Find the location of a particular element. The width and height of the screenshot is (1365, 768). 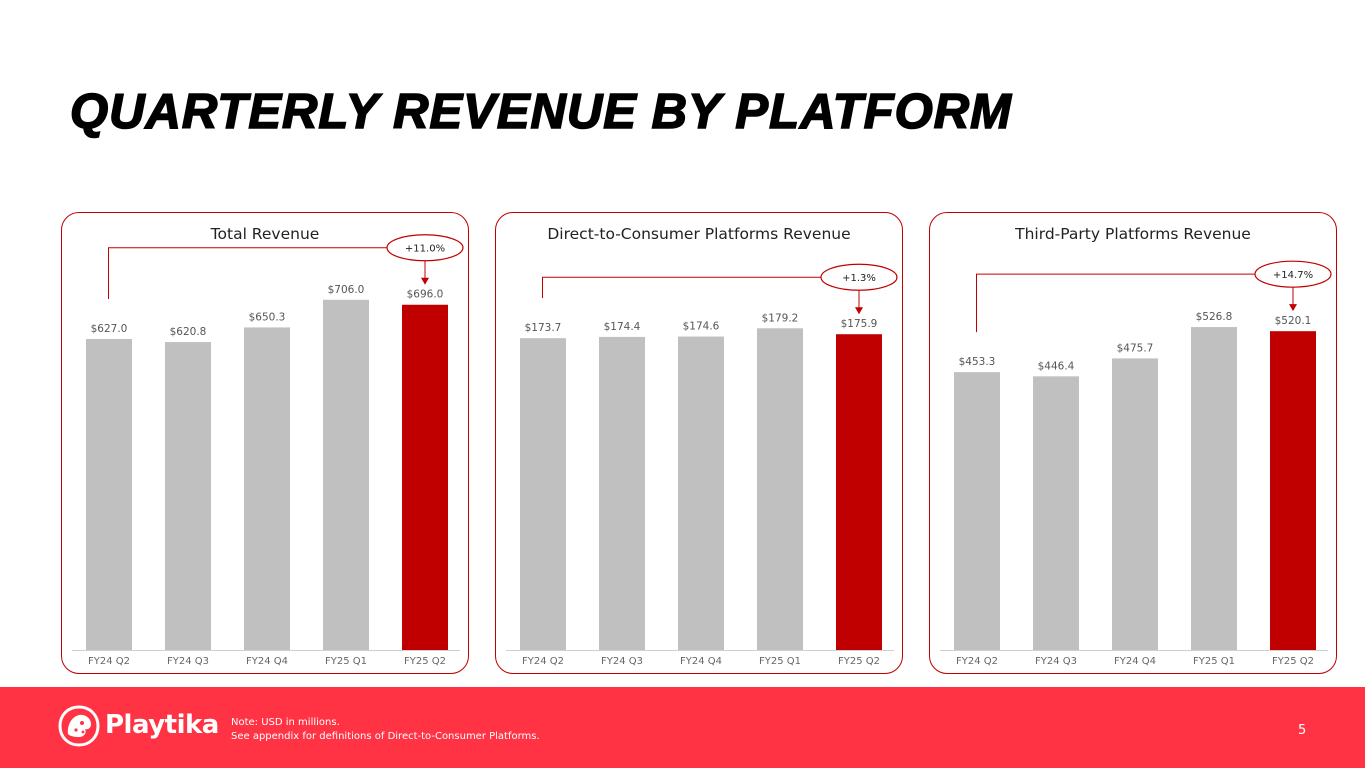

data-label: $475.7 is located at coordinates (1135, 348).